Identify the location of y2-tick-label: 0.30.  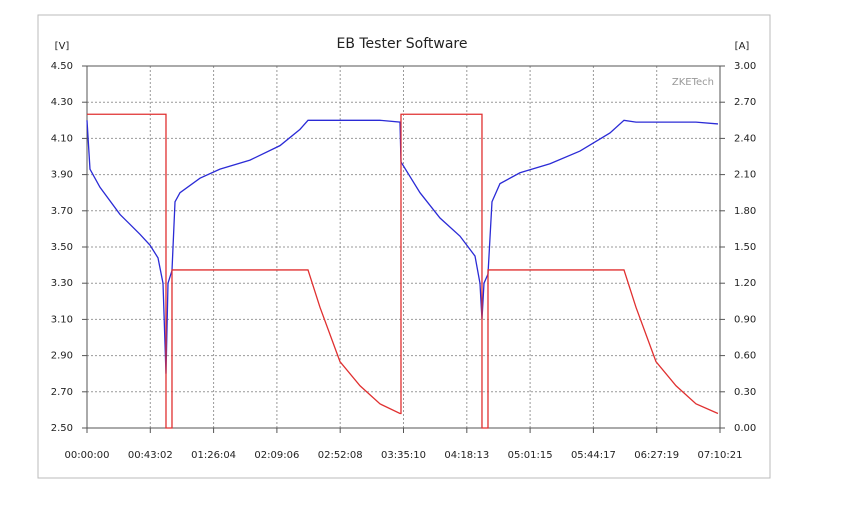
(745, 392).